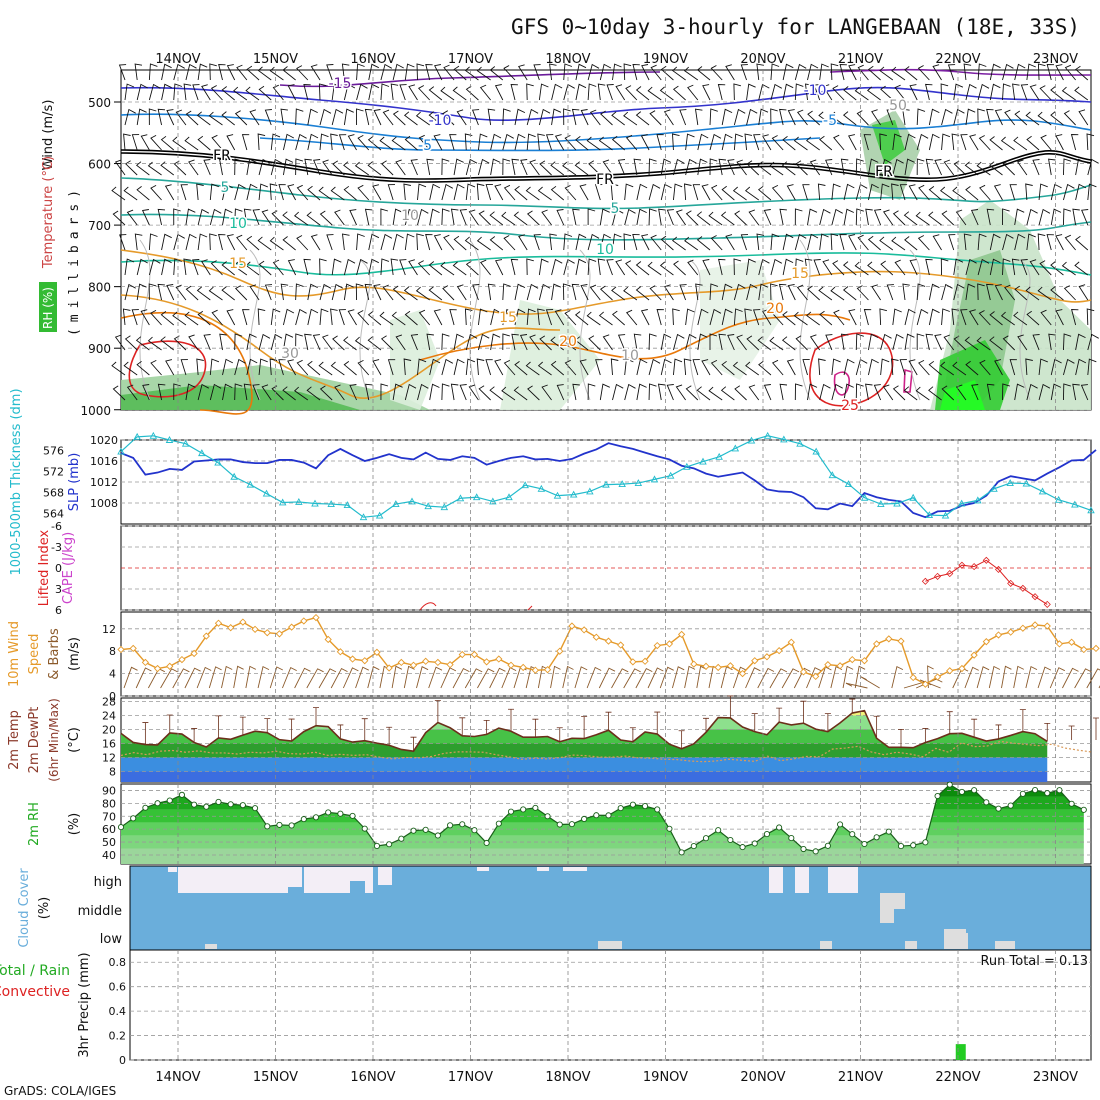 The width and height of the screenshot is (1100, 1100). I want to click on precip-tick-label: 0.8, so click(118, 962).